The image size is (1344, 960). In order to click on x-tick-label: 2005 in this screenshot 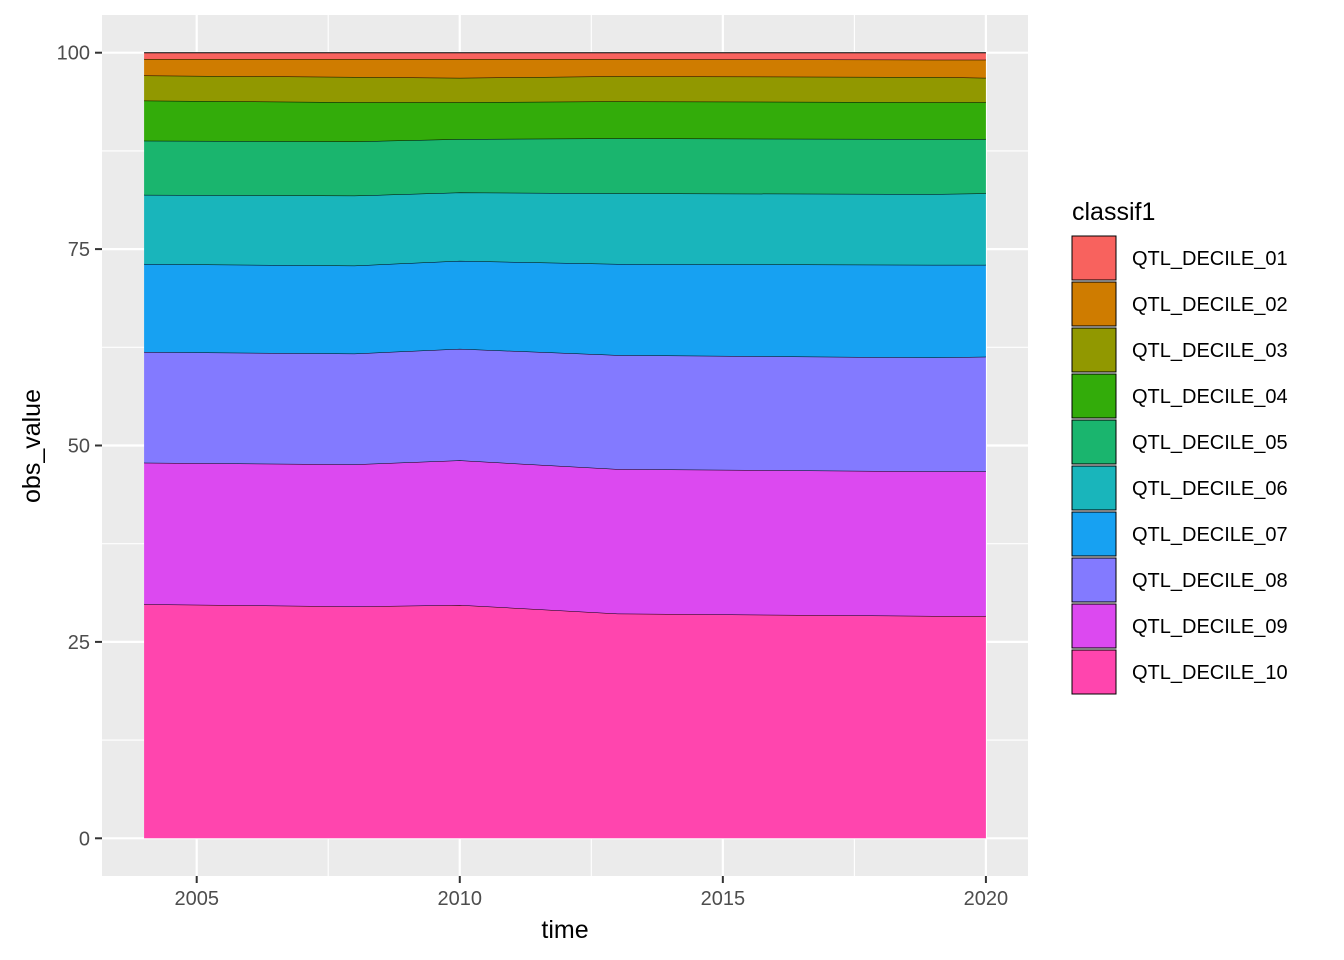, I will do `click(196, 899)`.